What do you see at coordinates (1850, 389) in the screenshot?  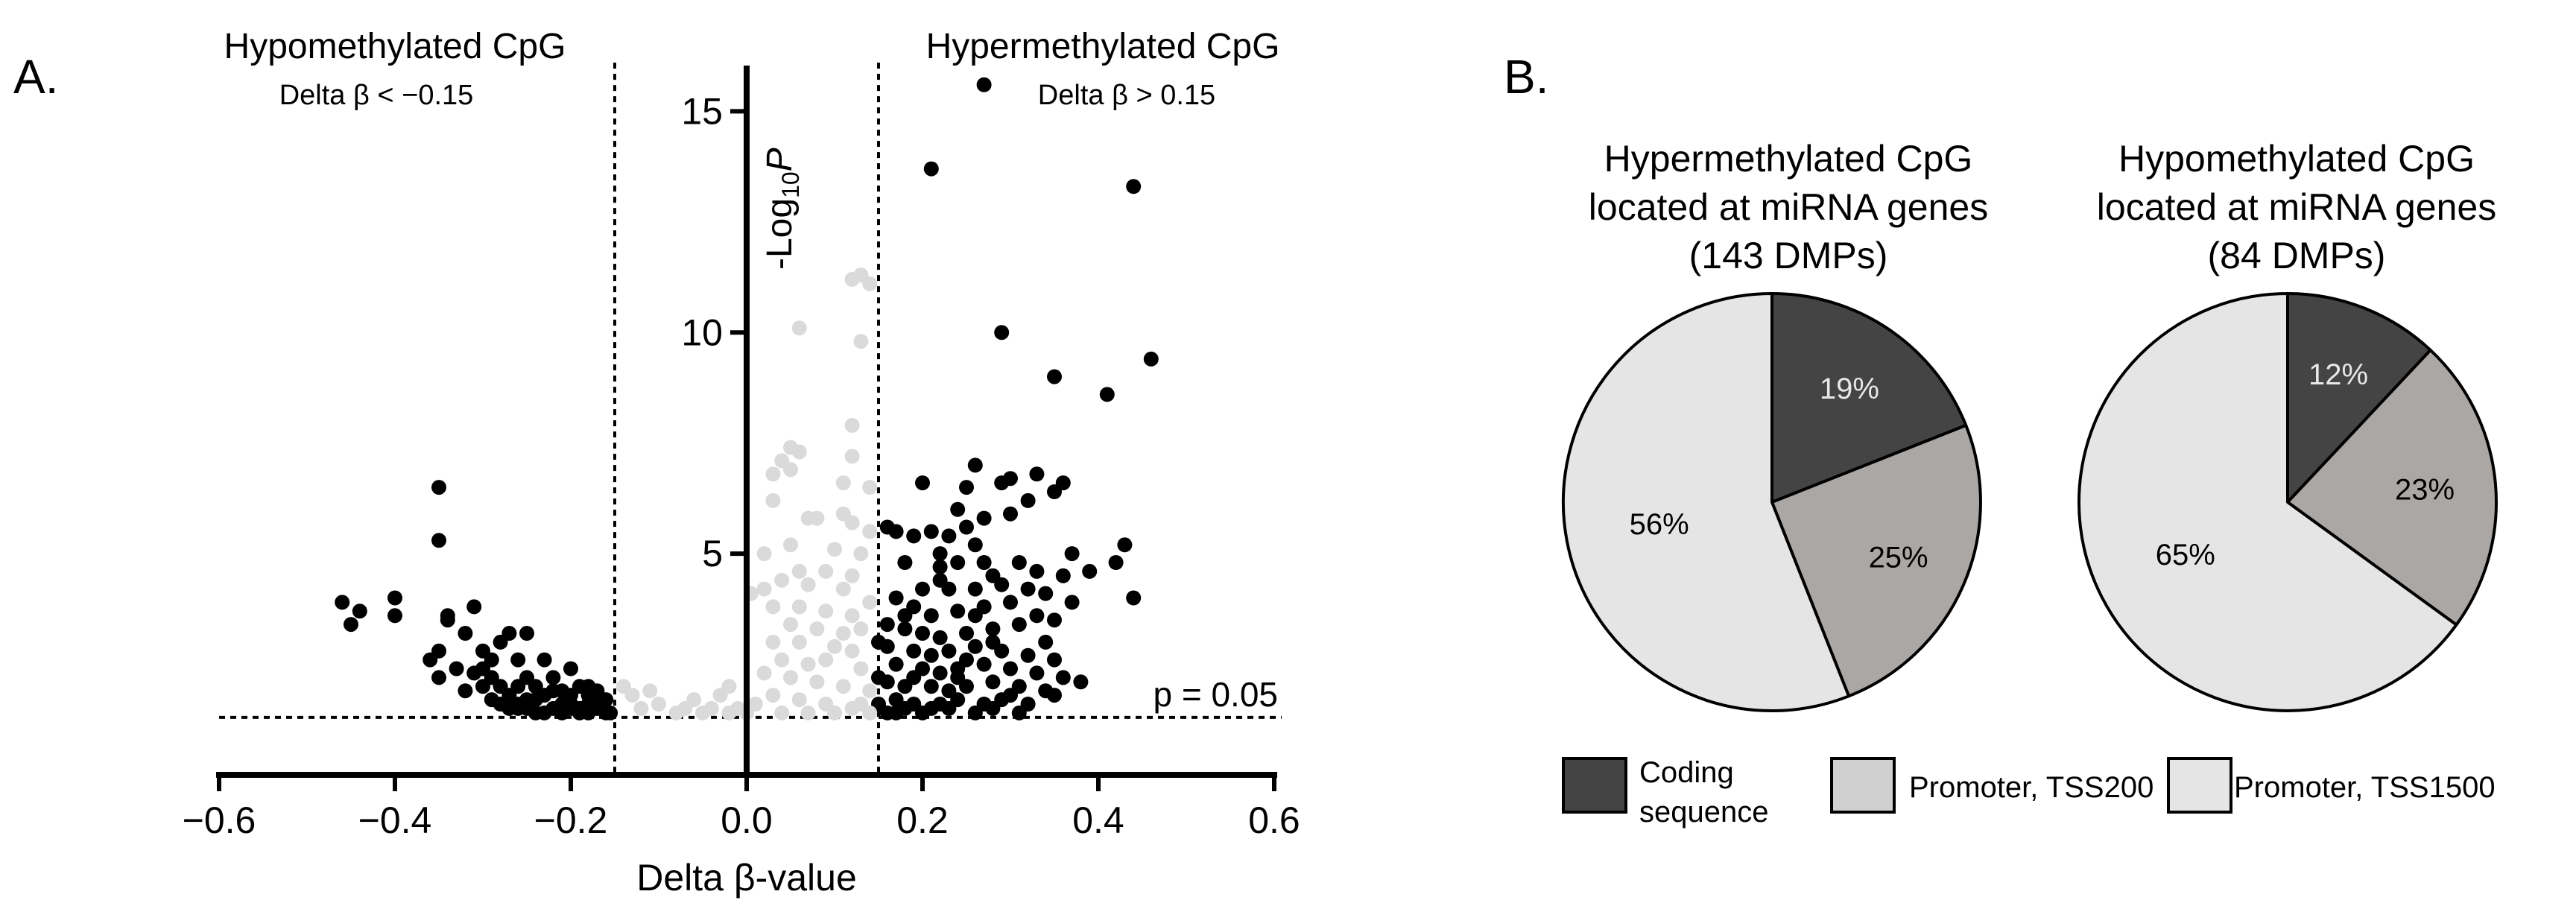 I see `pie-slice-label: 19%` at bounding box center [1850, 389].